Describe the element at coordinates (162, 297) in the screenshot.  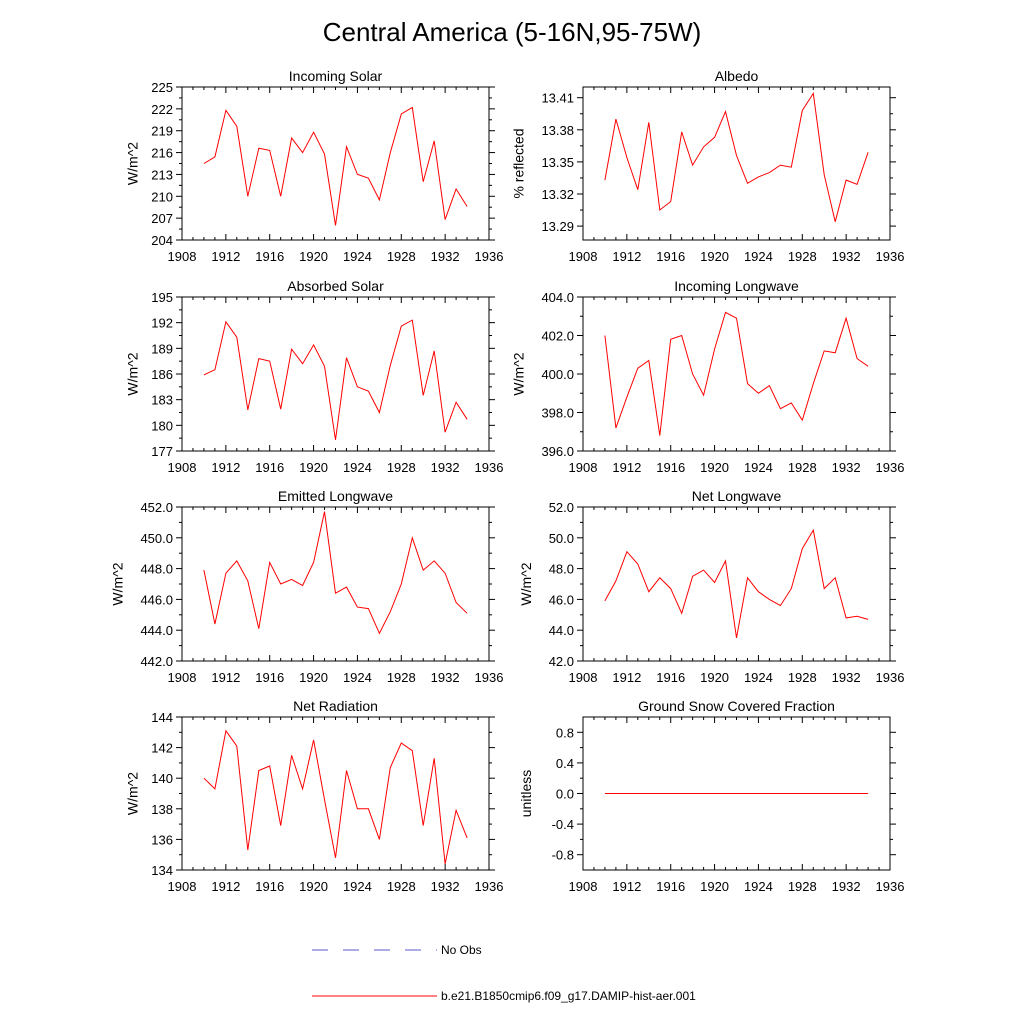
I see `y-tick-label: 195` at that location.